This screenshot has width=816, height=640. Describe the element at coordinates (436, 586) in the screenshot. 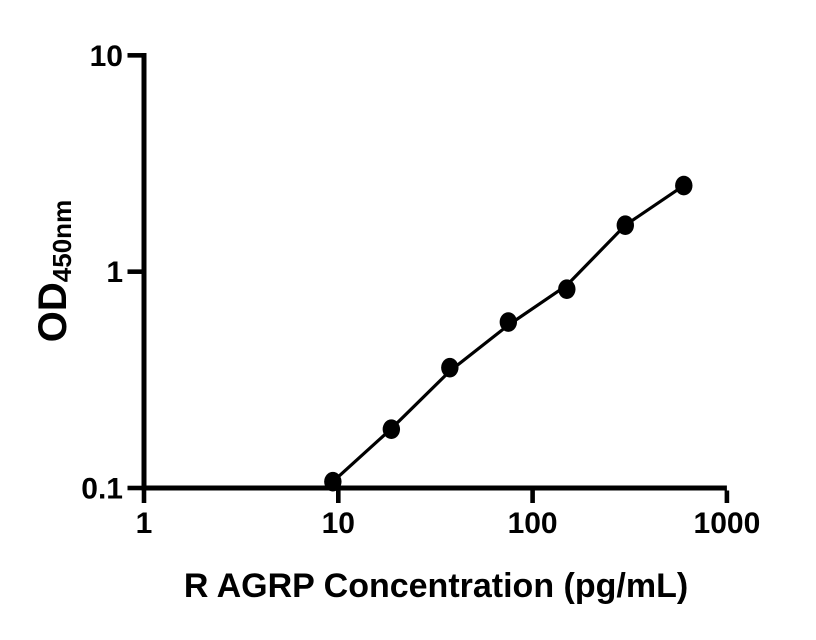

I see `x-axis-title: R AGRP Concentration (pg/mL)` at that location.